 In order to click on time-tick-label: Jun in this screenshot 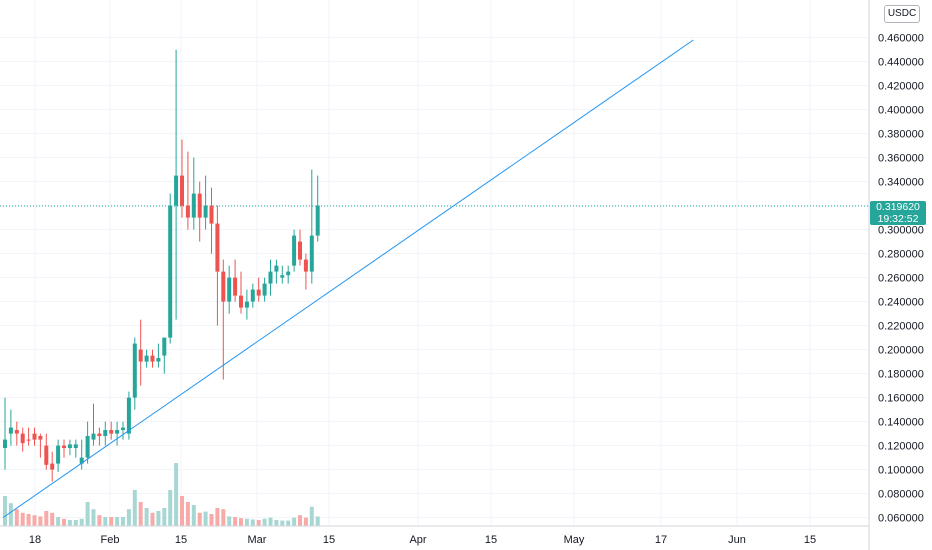, I will do `click(737, 540)`.